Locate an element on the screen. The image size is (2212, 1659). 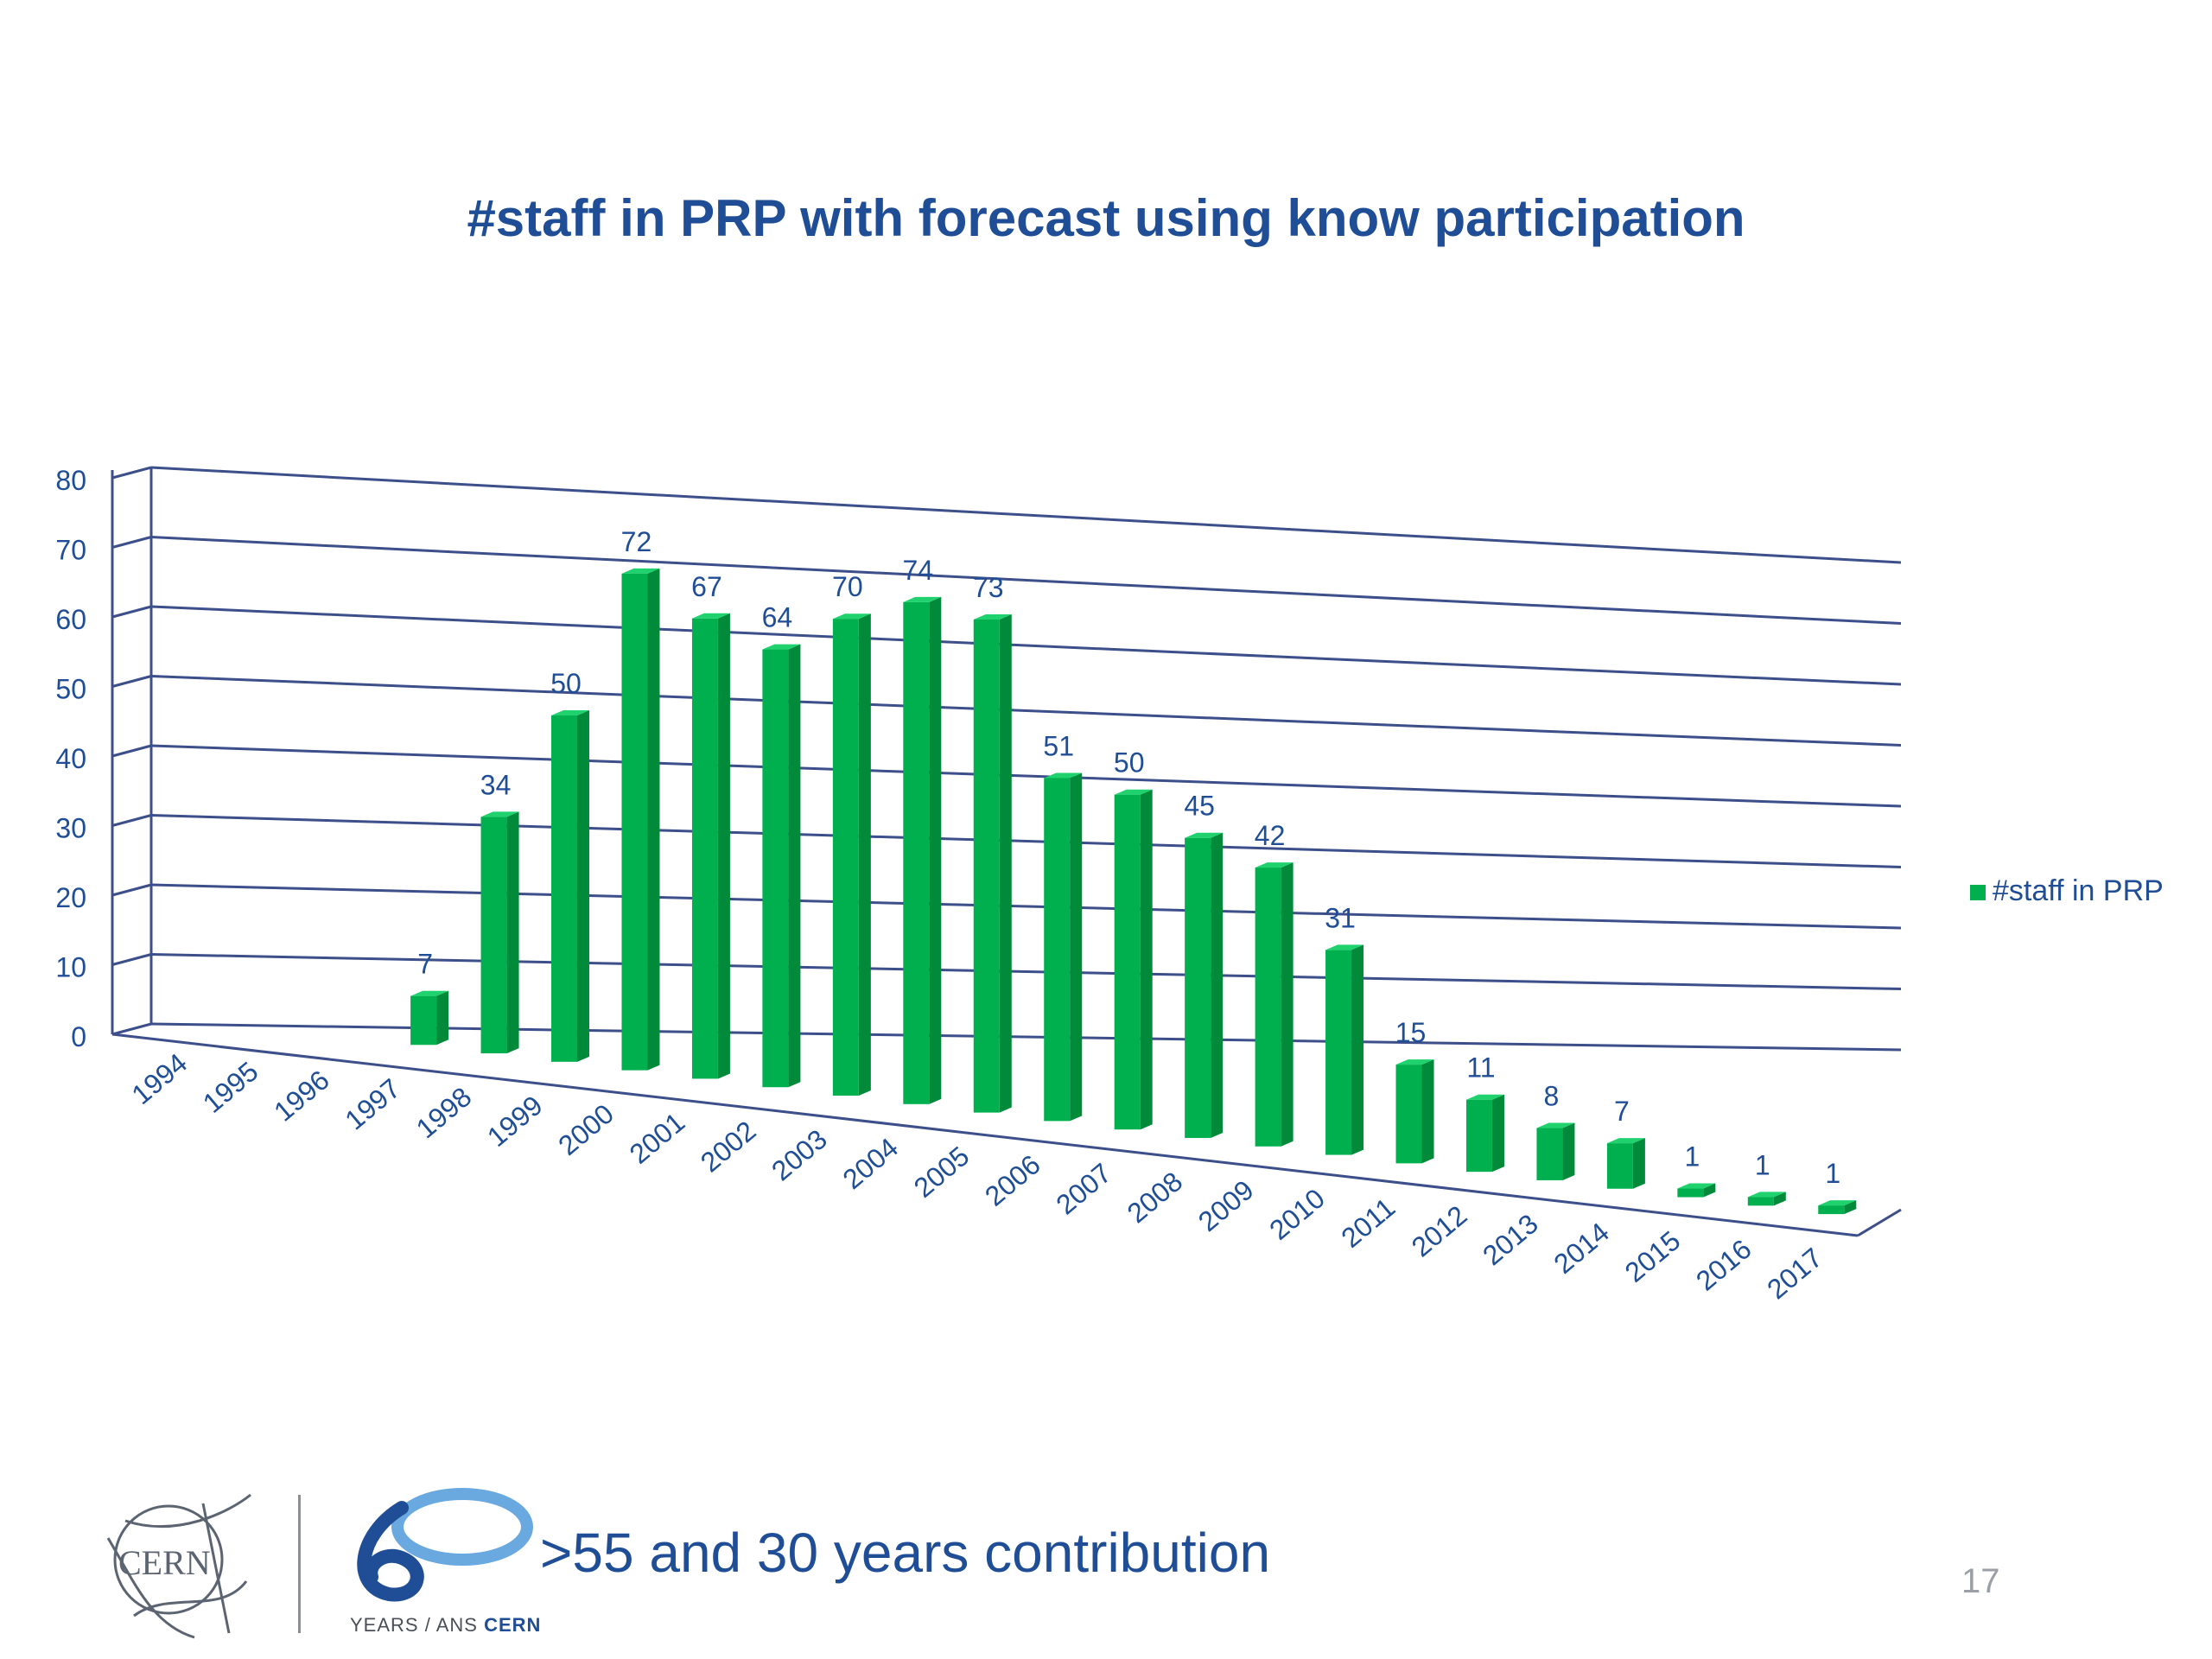
bar-1999 is located at coordinates (564, 888).